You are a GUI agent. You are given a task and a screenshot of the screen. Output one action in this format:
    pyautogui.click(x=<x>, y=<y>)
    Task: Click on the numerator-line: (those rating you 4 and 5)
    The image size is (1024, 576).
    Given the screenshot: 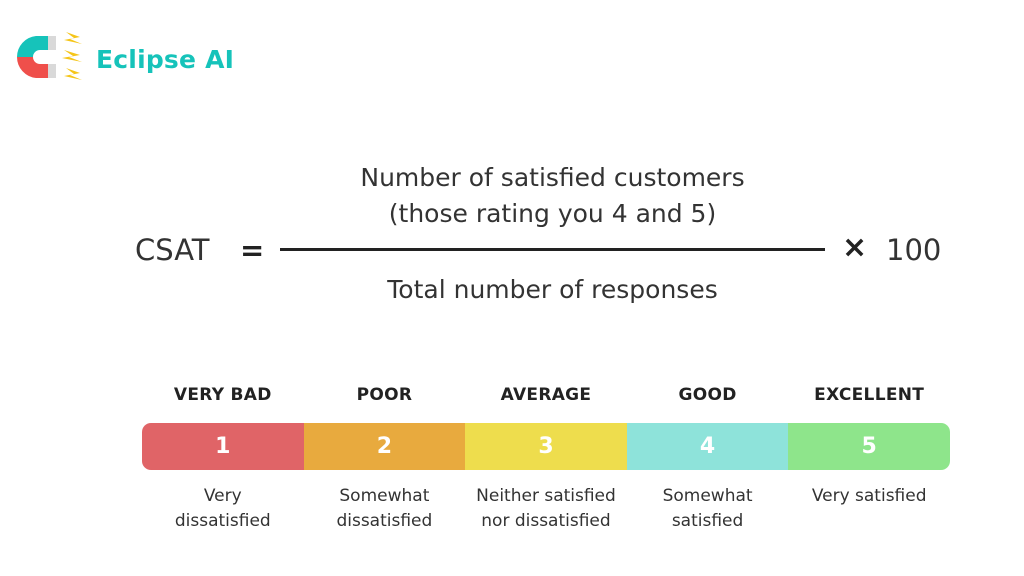 What is the action you would take?
    pyautogui.click(x=552, y=213)
    